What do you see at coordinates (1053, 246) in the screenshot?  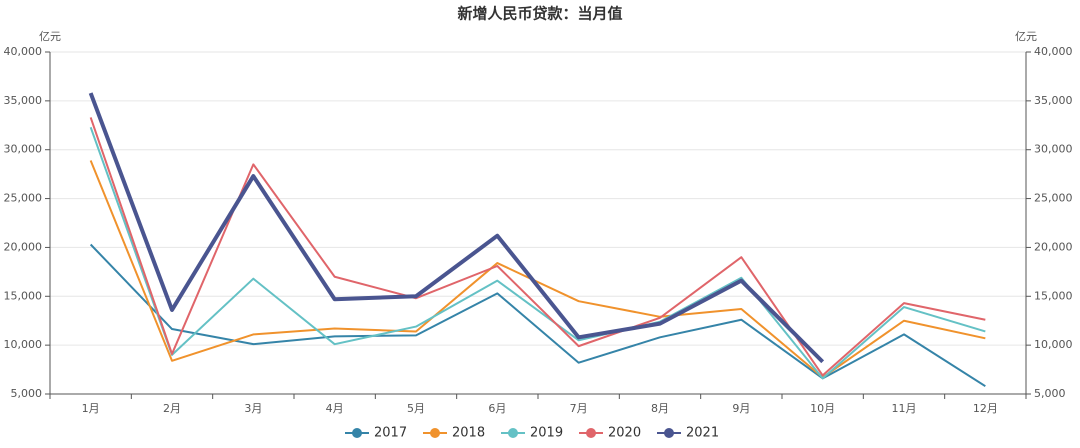 I see `y2-tick-label: 20,000` at bounding box center [1053, 246].